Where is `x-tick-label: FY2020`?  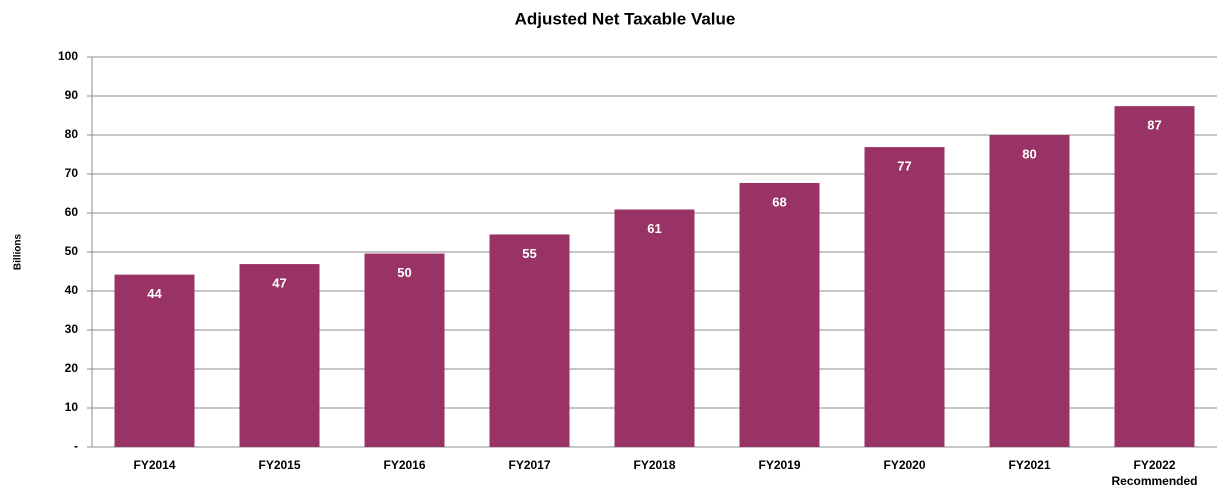 x-tick-label: FY2020 is located at coordinates (904, 465).